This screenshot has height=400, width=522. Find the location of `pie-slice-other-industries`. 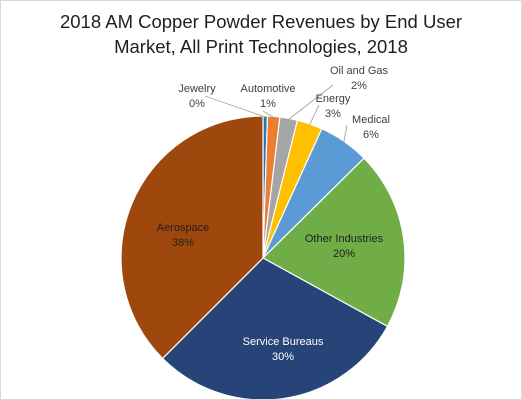

pie-slice-other-industries is located at coordinates (334, 242).